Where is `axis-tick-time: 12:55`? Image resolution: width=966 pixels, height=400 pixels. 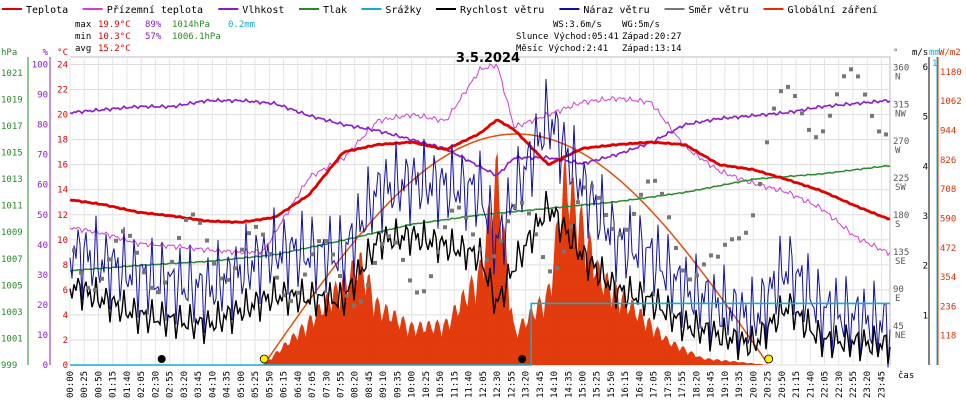 axis-tick-time: 12:55 is located at coordinates (512, 384).